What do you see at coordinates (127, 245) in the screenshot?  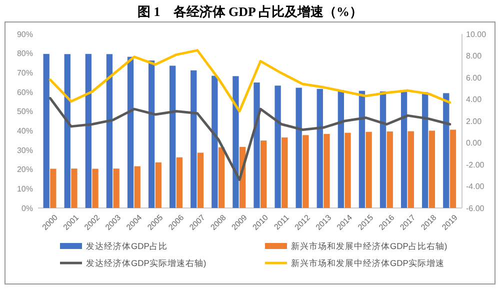 I see `legend-label: 发达经济体GDP占比` at bounding box center [127, 245].